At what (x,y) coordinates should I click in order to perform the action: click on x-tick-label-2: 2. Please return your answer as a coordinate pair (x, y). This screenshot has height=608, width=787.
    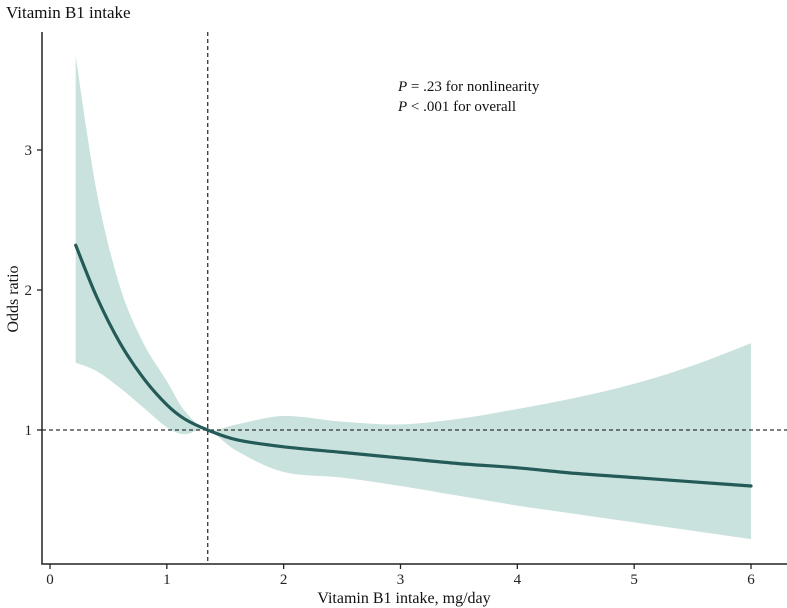
    Looking at the image, I should click on (284, 580).